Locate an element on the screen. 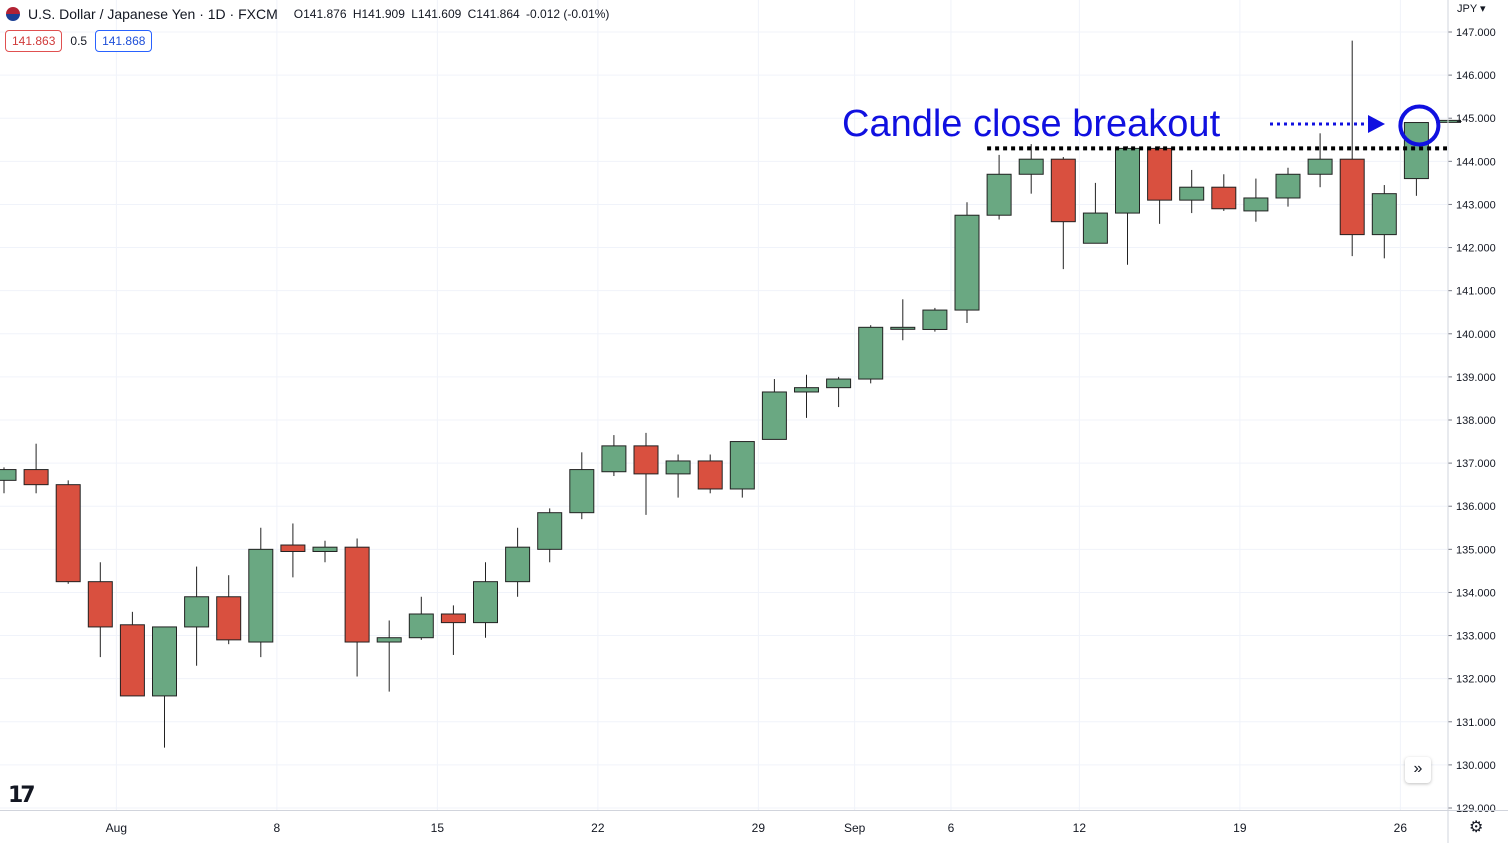  ohlc-open: O141.876 is located at coordinates (320, 14).